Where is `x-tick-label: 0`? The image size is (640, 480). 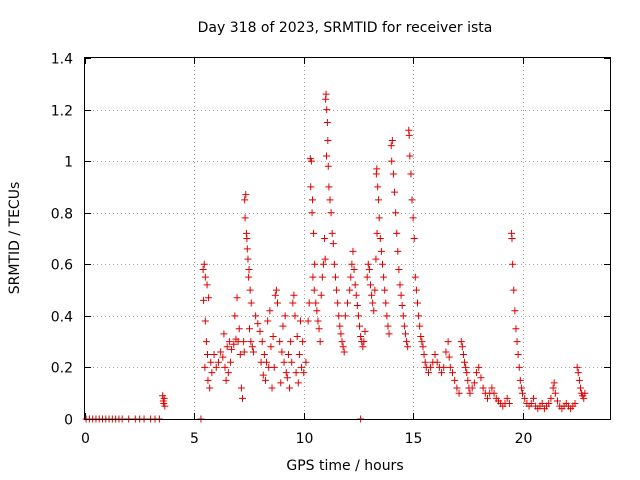 x-tick-label: 0 is located at coordinates (85, 439).